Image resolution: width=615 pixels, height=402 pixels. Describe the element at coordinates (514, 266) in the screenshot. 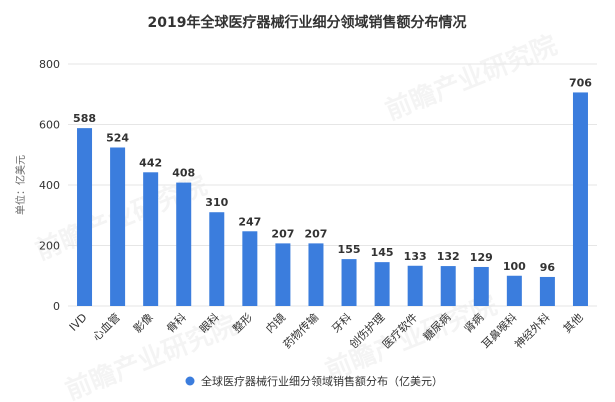

I see `data-label: 100` at that location.